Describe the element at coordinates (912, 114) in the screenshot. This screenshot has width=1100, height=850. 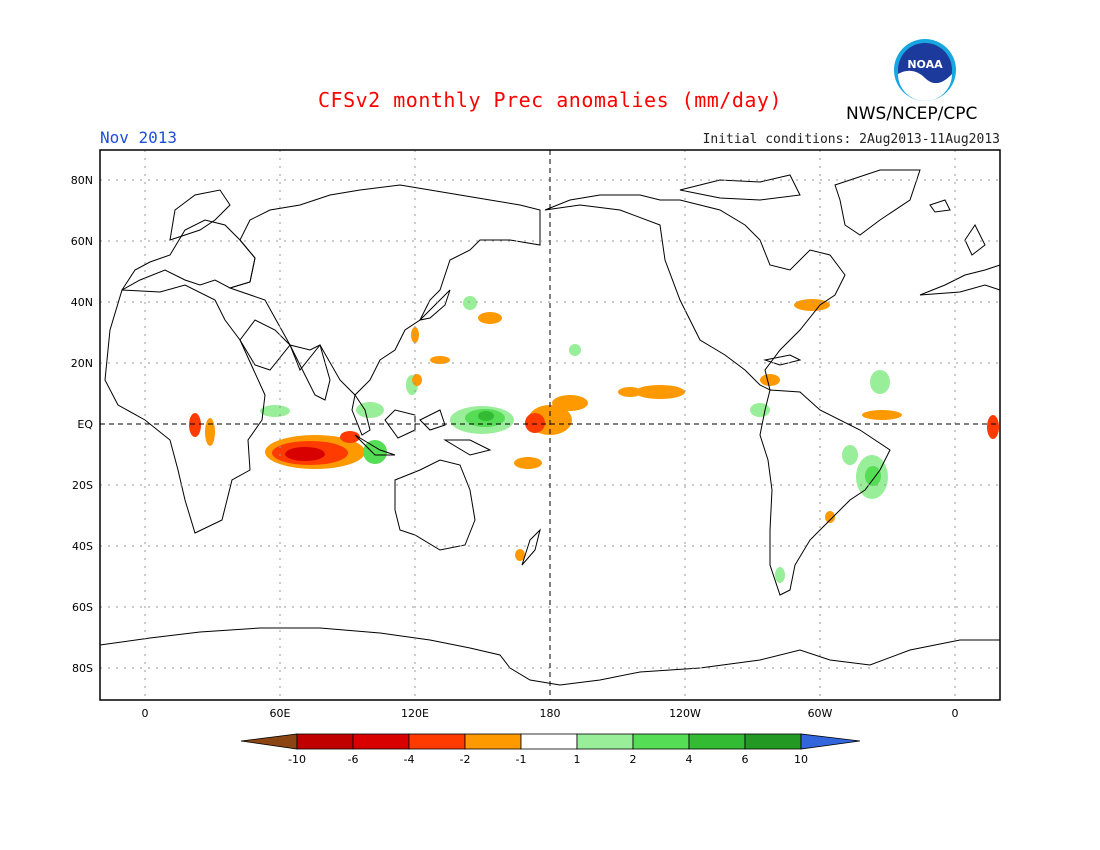
I see `agency-label: NWS/NCEP/CPC` at that location.